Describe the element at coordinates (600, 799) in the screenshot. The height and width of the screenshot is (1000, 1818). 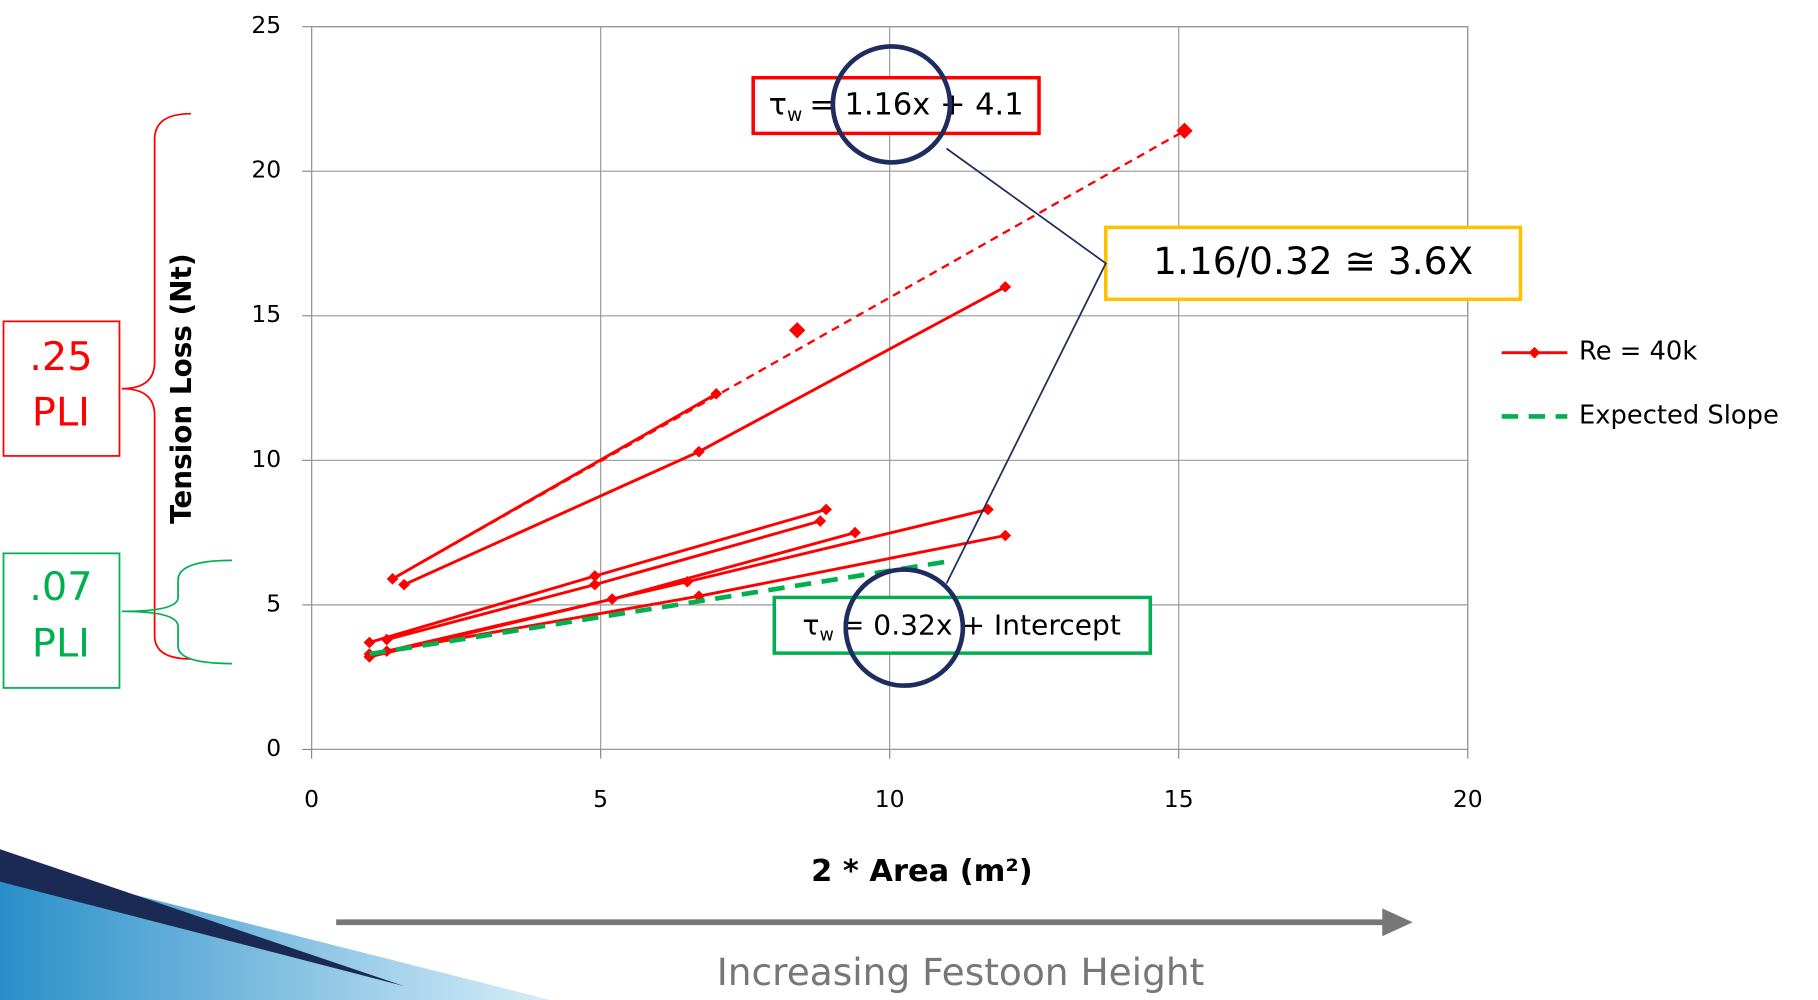
I see `x-tick-label: 5` at that location.